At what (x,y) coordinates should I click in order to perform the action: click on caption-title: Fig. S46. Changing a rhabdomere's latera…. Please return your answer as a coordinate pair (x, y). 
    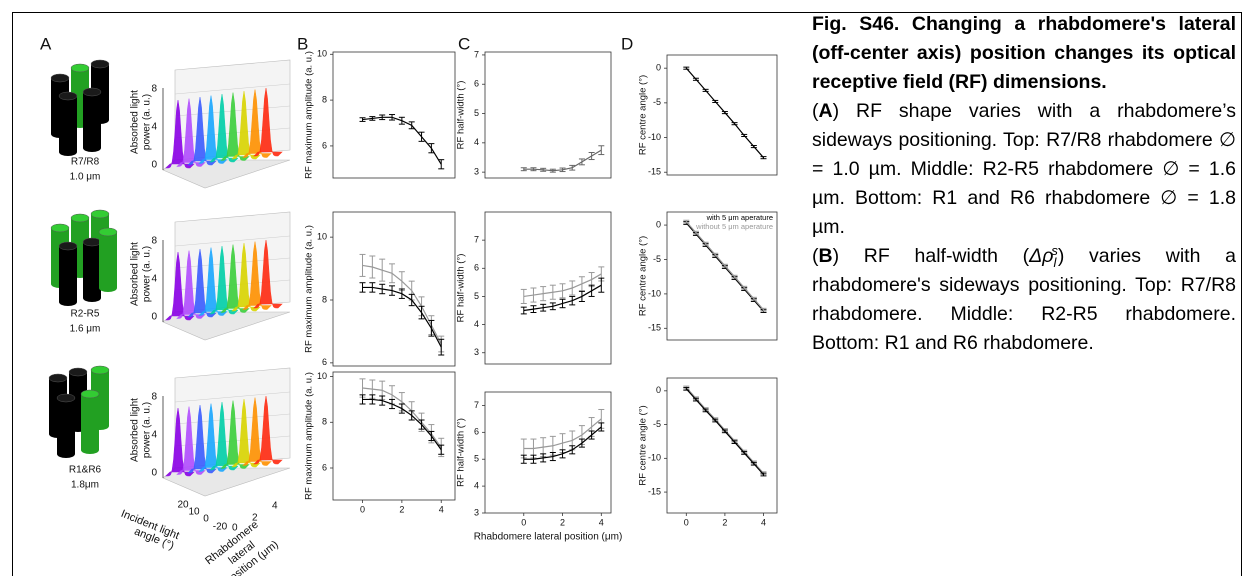
    Looking at the image, I should click on (1024, 53).